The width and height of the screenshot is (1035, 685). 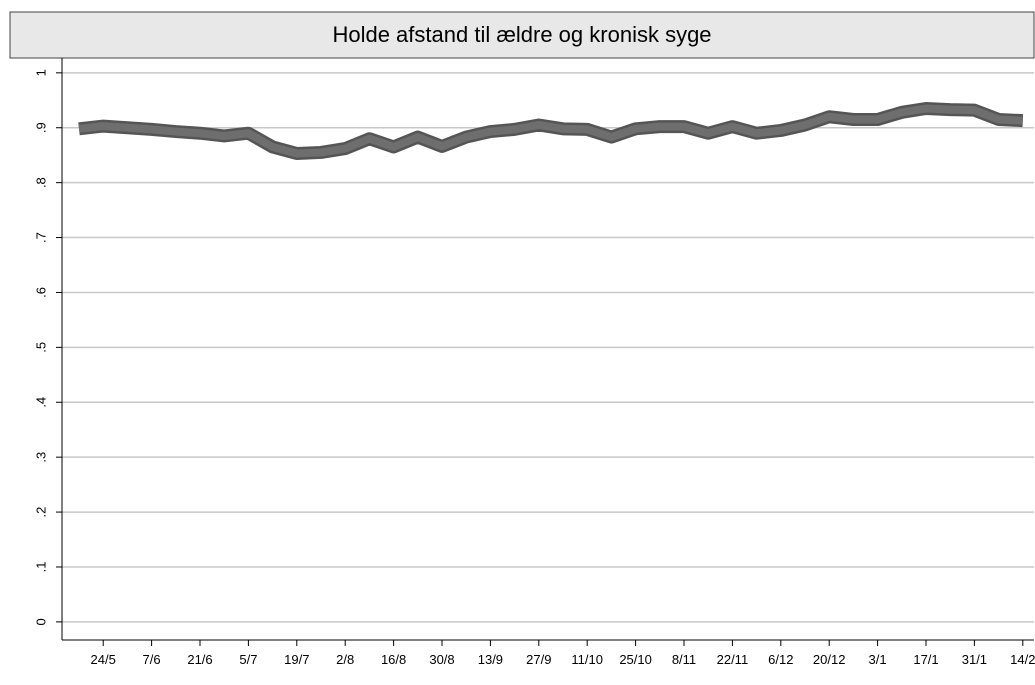 What do you see at coordinates (40, 72) in the screenshot?
I see `y-tick-label: 1` at bounding box center [40, 72].